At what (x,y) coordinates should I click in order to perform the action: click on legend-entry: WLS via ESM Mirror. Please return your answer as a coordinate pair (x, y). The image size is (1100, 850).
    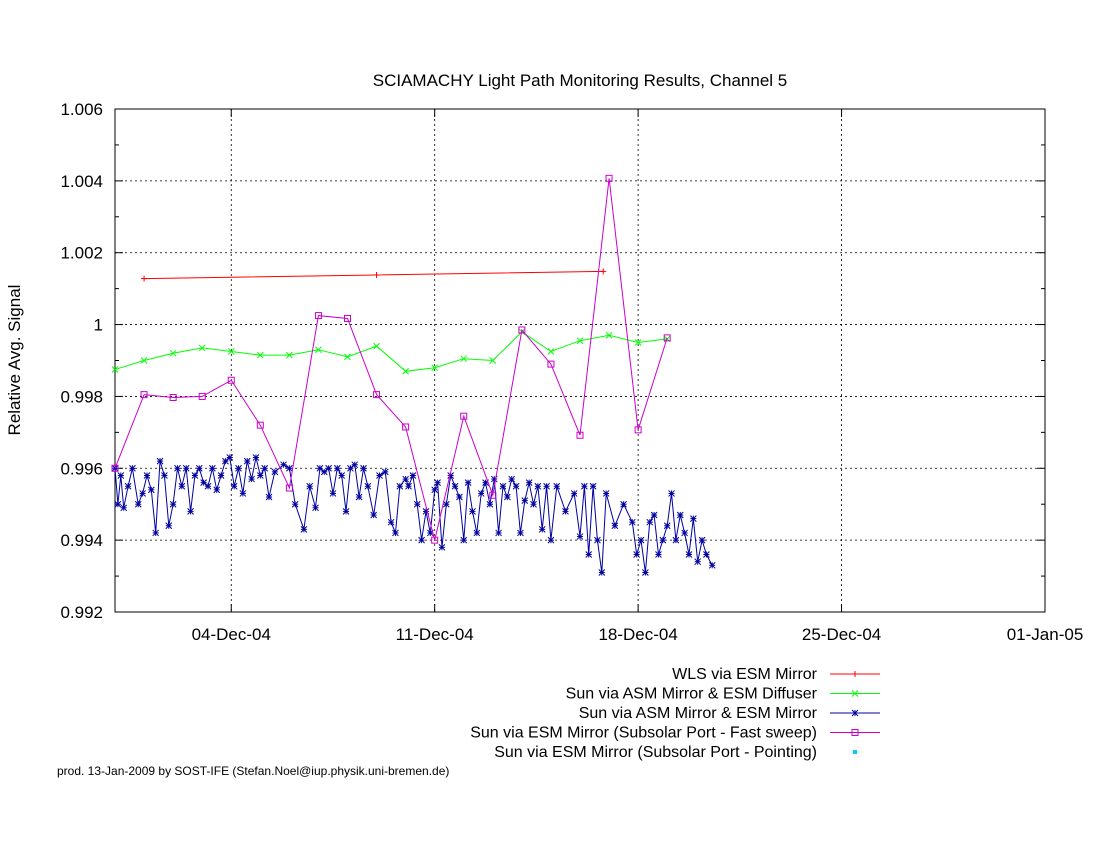
    Looking at the image, I should click on (776, 674).